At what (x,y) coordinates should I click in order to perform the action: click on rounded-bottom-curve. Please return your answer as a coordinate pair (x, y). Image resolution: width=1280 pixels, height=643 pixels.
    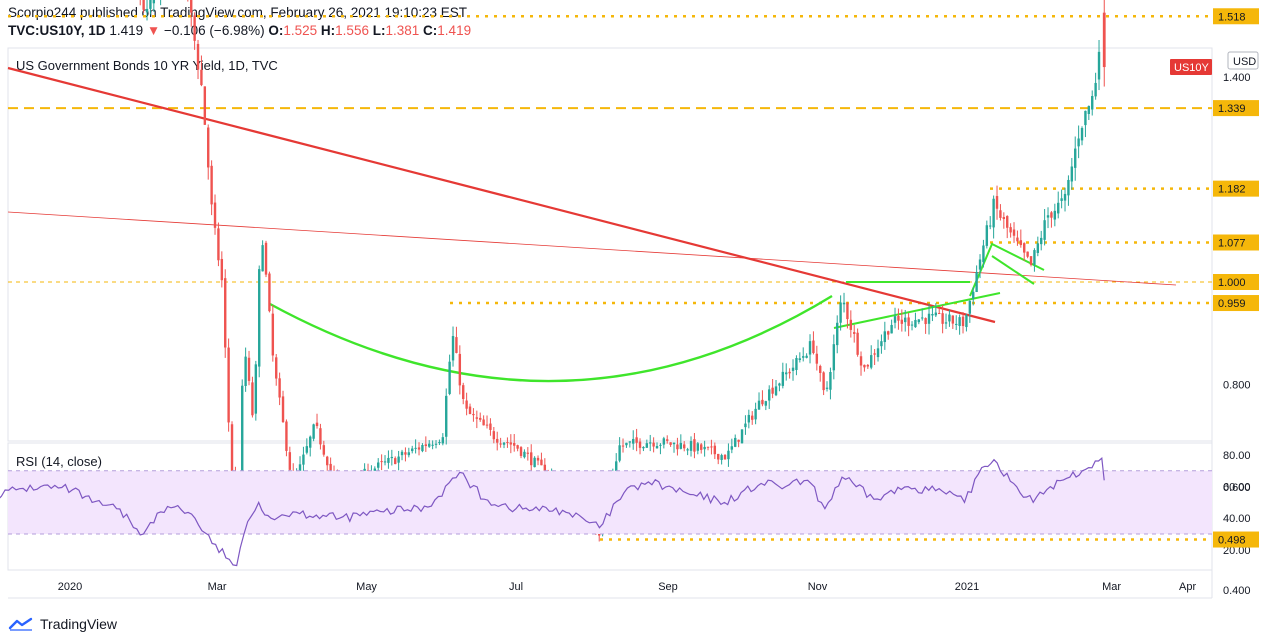
    Looking at the image, I should click on (551, 338).